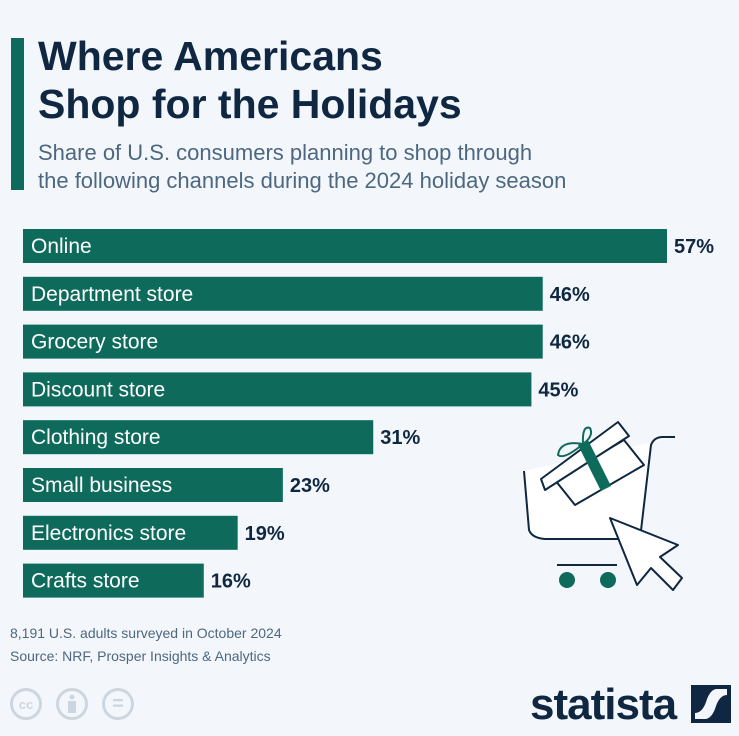 The width and height of the screenshot is (739, 736). What do you see at coordinates (85, 581) in the screenshot?
I see `category-label: Crafts store` at bounding box center [85, 581].